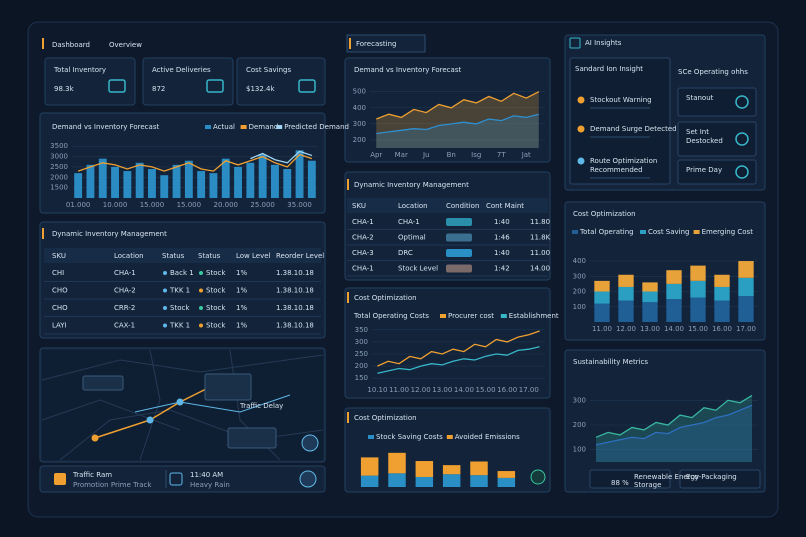 The height and width of the screenshot is (537, 806). What do you see at coordinates (603, 43) in the screenshot?
I see `panel-title: AI Insights` at bounding box center [603, 43].